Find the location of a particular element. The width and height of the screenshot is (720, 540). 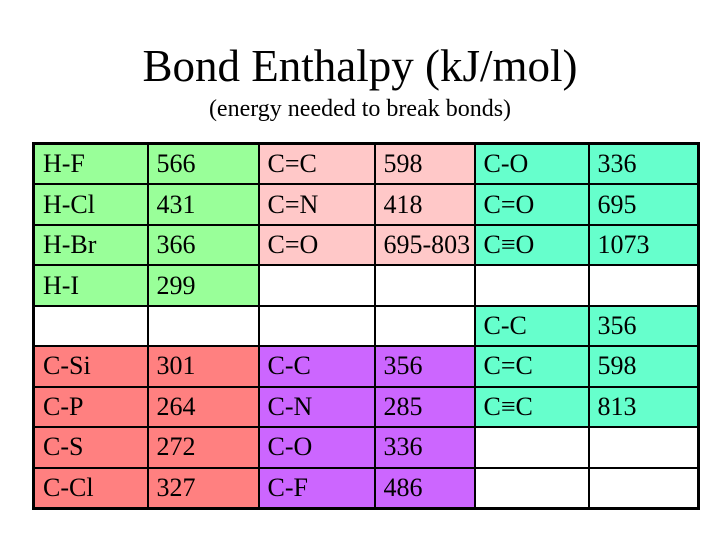

table-cell: 299 is located at coordinates (203, 285).